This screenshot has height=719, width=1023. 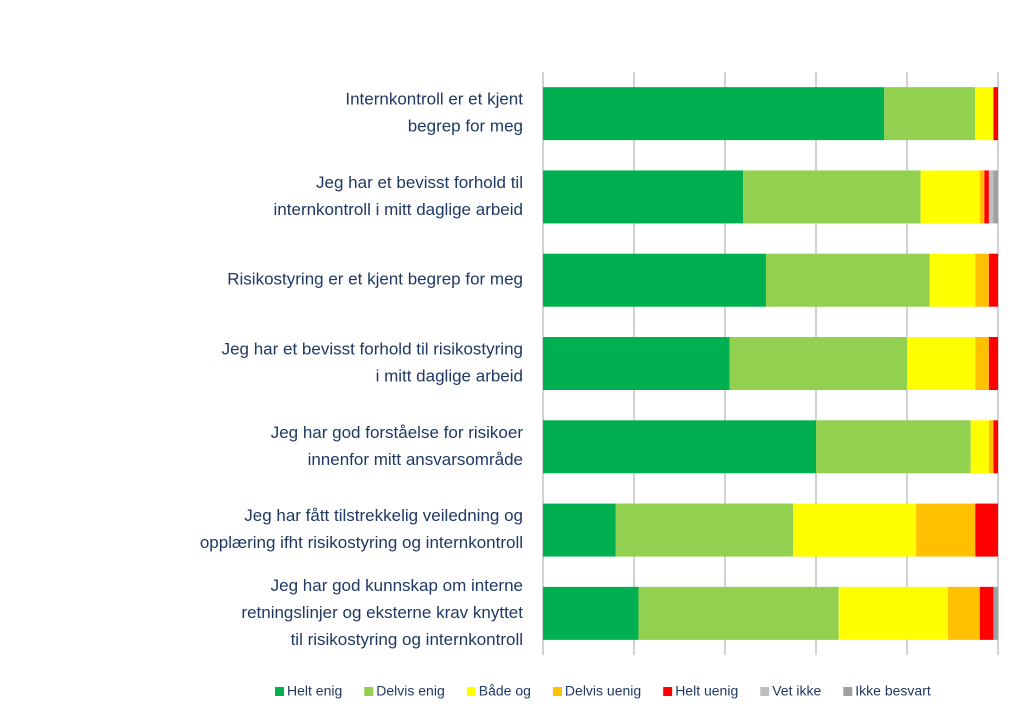 I want to click on category-label: Risikostyring er et kjent begrep for meg, so click(x=375, y=279).